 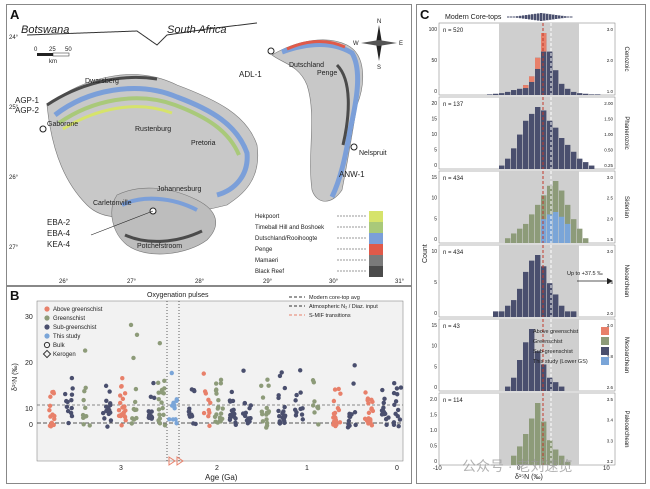 What do you see at coordinates (453, 105) in the screenshot?
I see `hist-n-label: n = 137` at bounding box center [453, 105].